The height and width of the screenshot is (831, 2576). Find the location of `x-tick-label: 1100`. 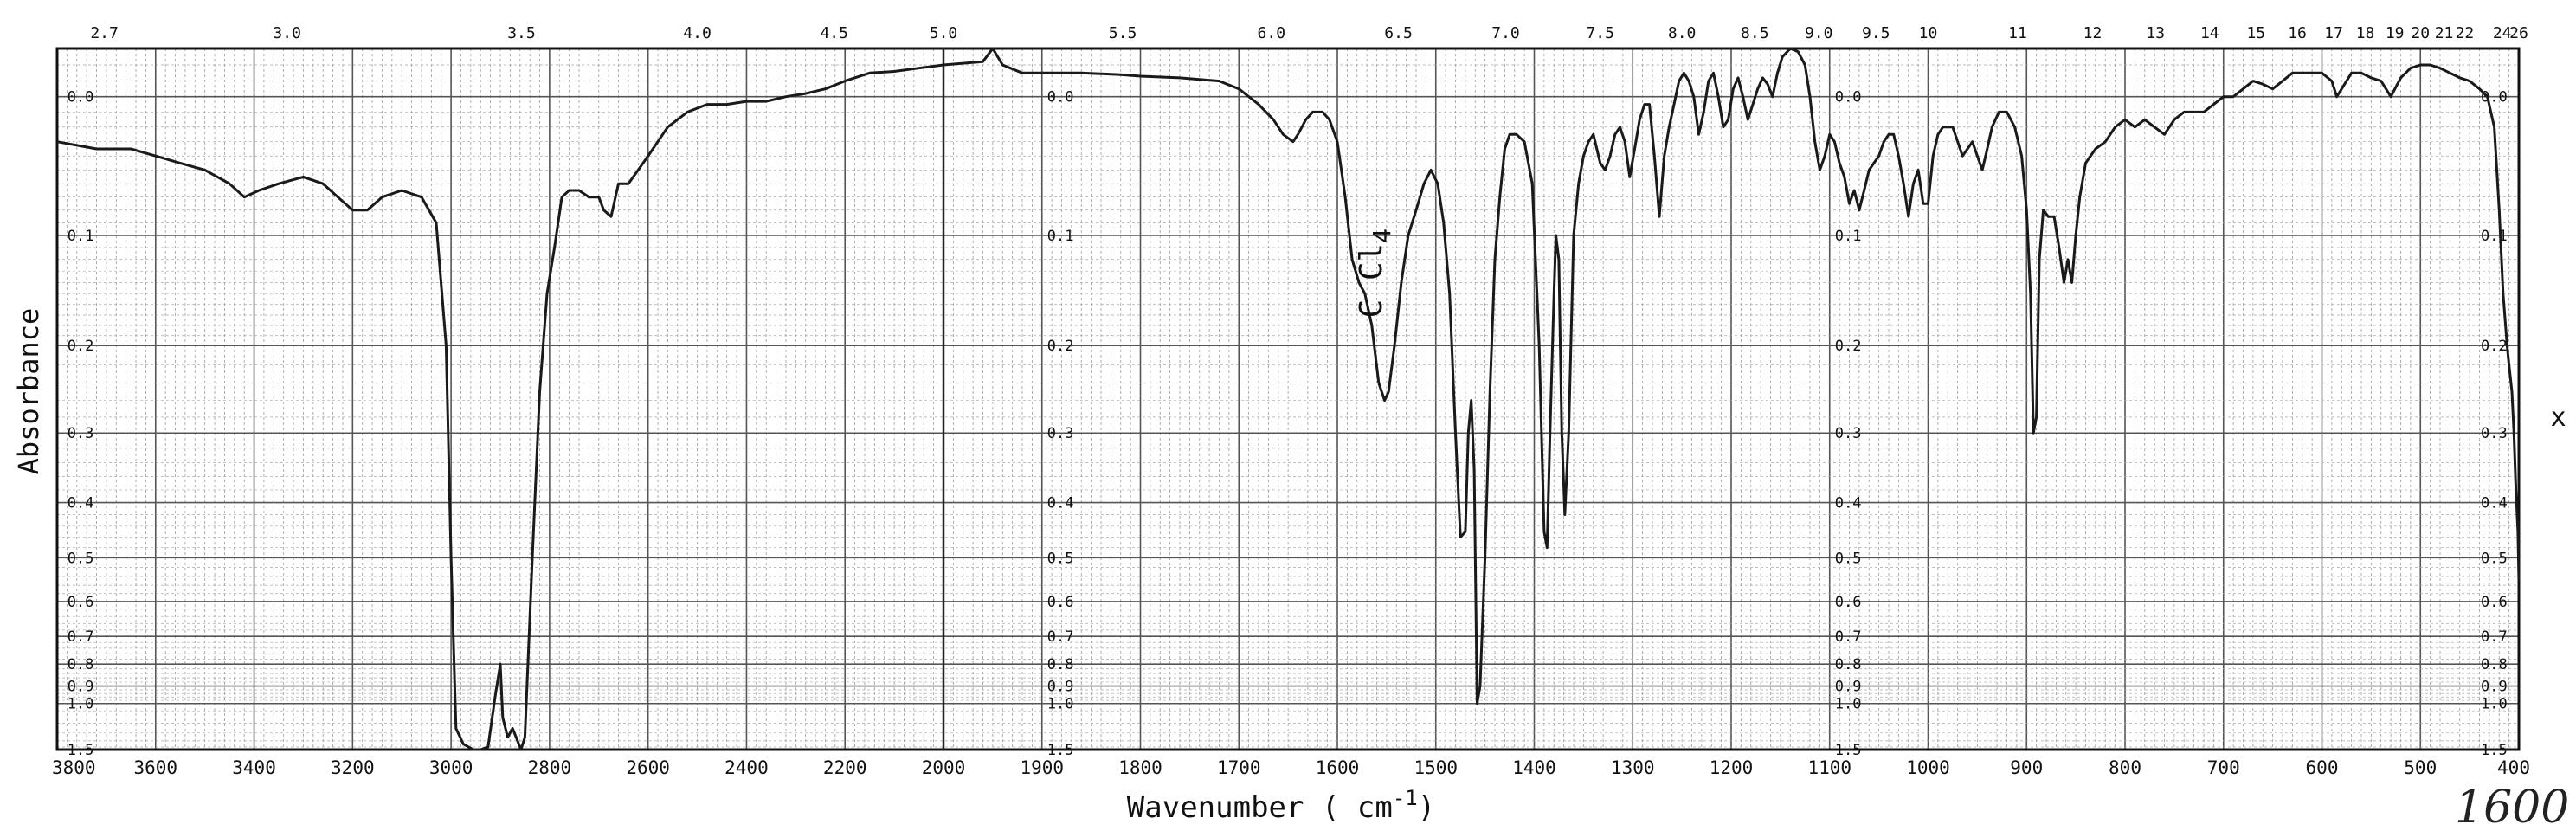

x-tick-label: 1100 is located at coordinates (1829, 767).